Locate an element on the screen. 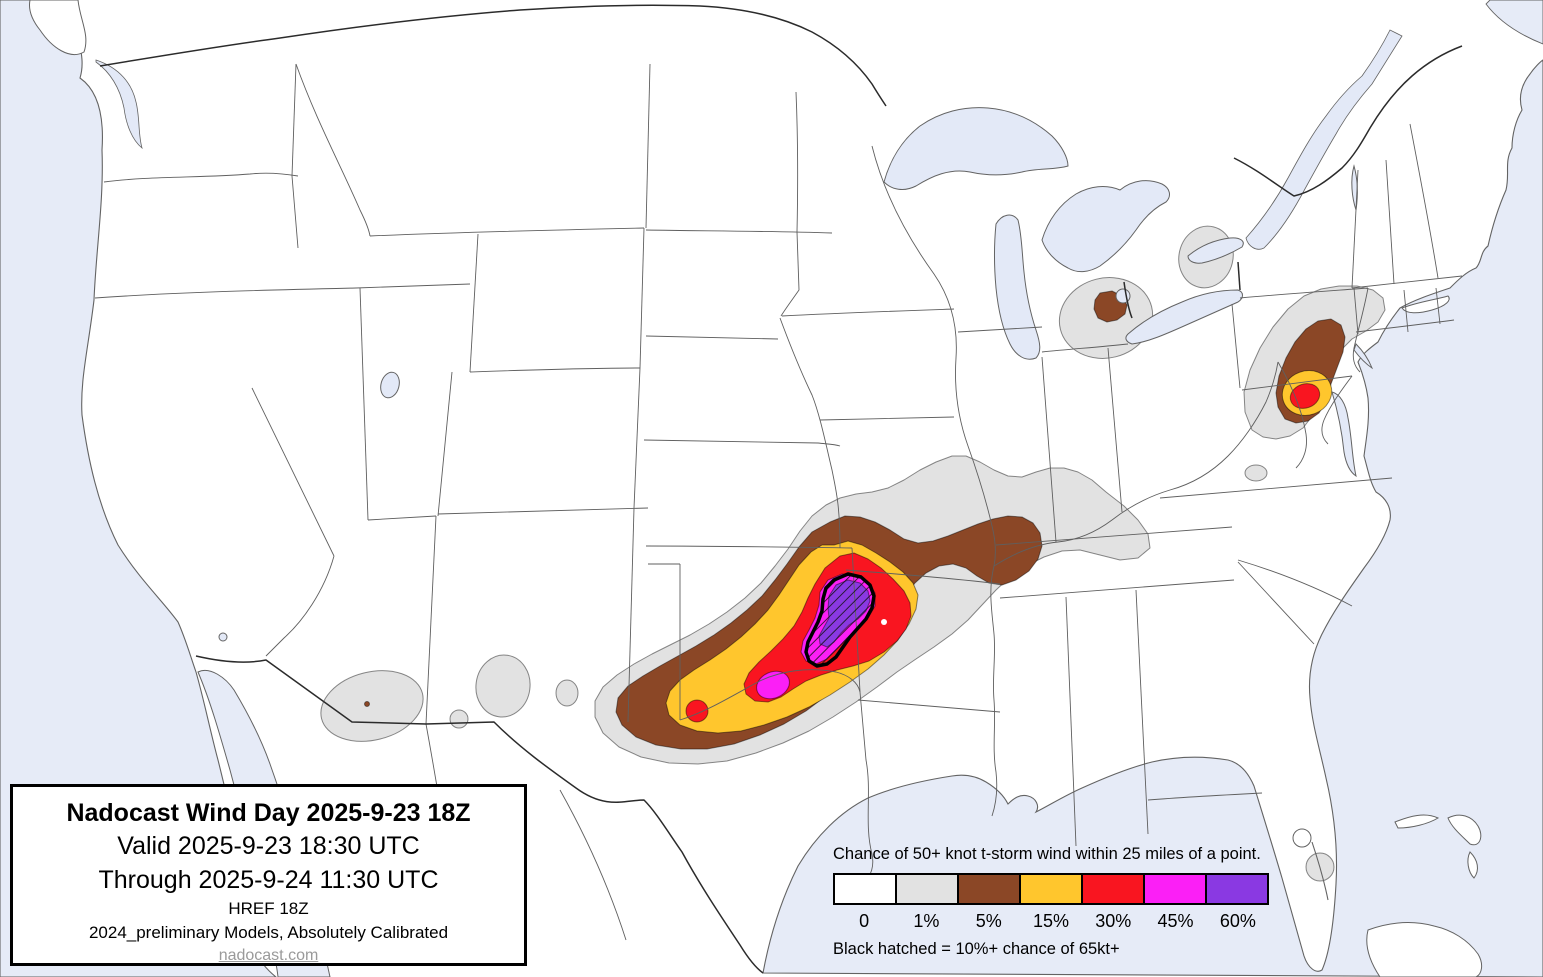 The width and height of the screenshot is (1543, 977). great-salt-lake is located at coordinates (390, 385).